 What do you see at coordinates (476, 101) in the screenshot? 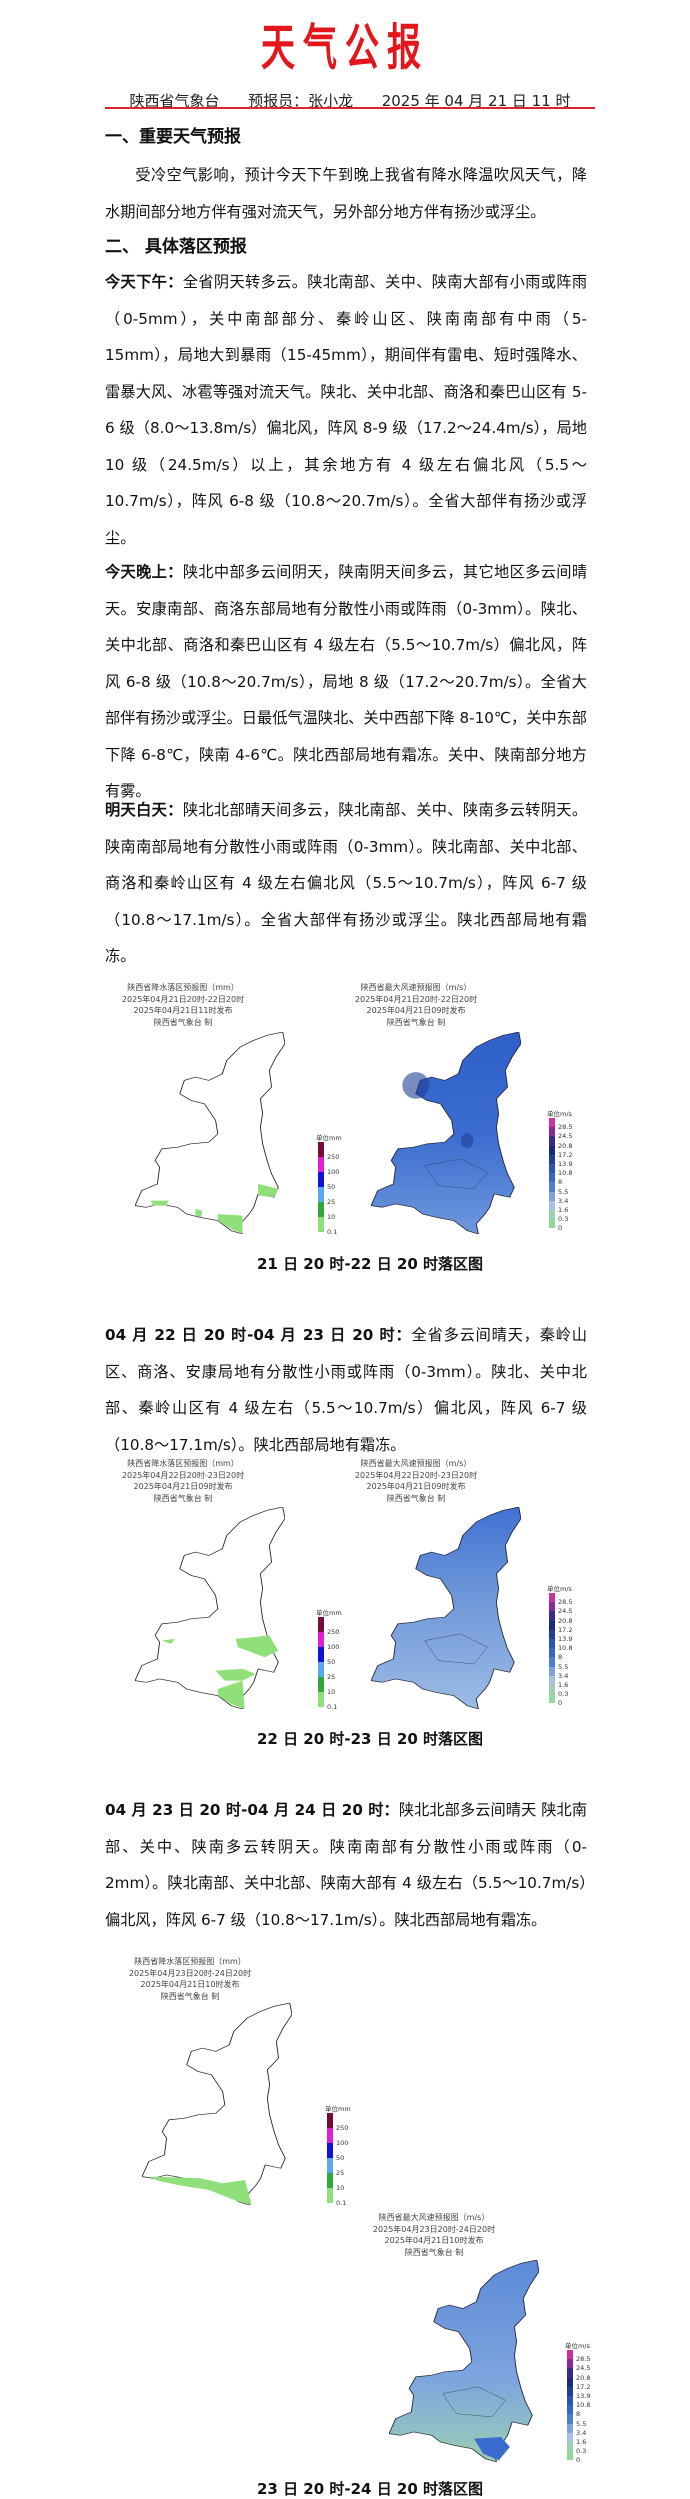
I see `issue-time: 2025 年 04 月 21 日 11 时` at bounding box center [476, 101].